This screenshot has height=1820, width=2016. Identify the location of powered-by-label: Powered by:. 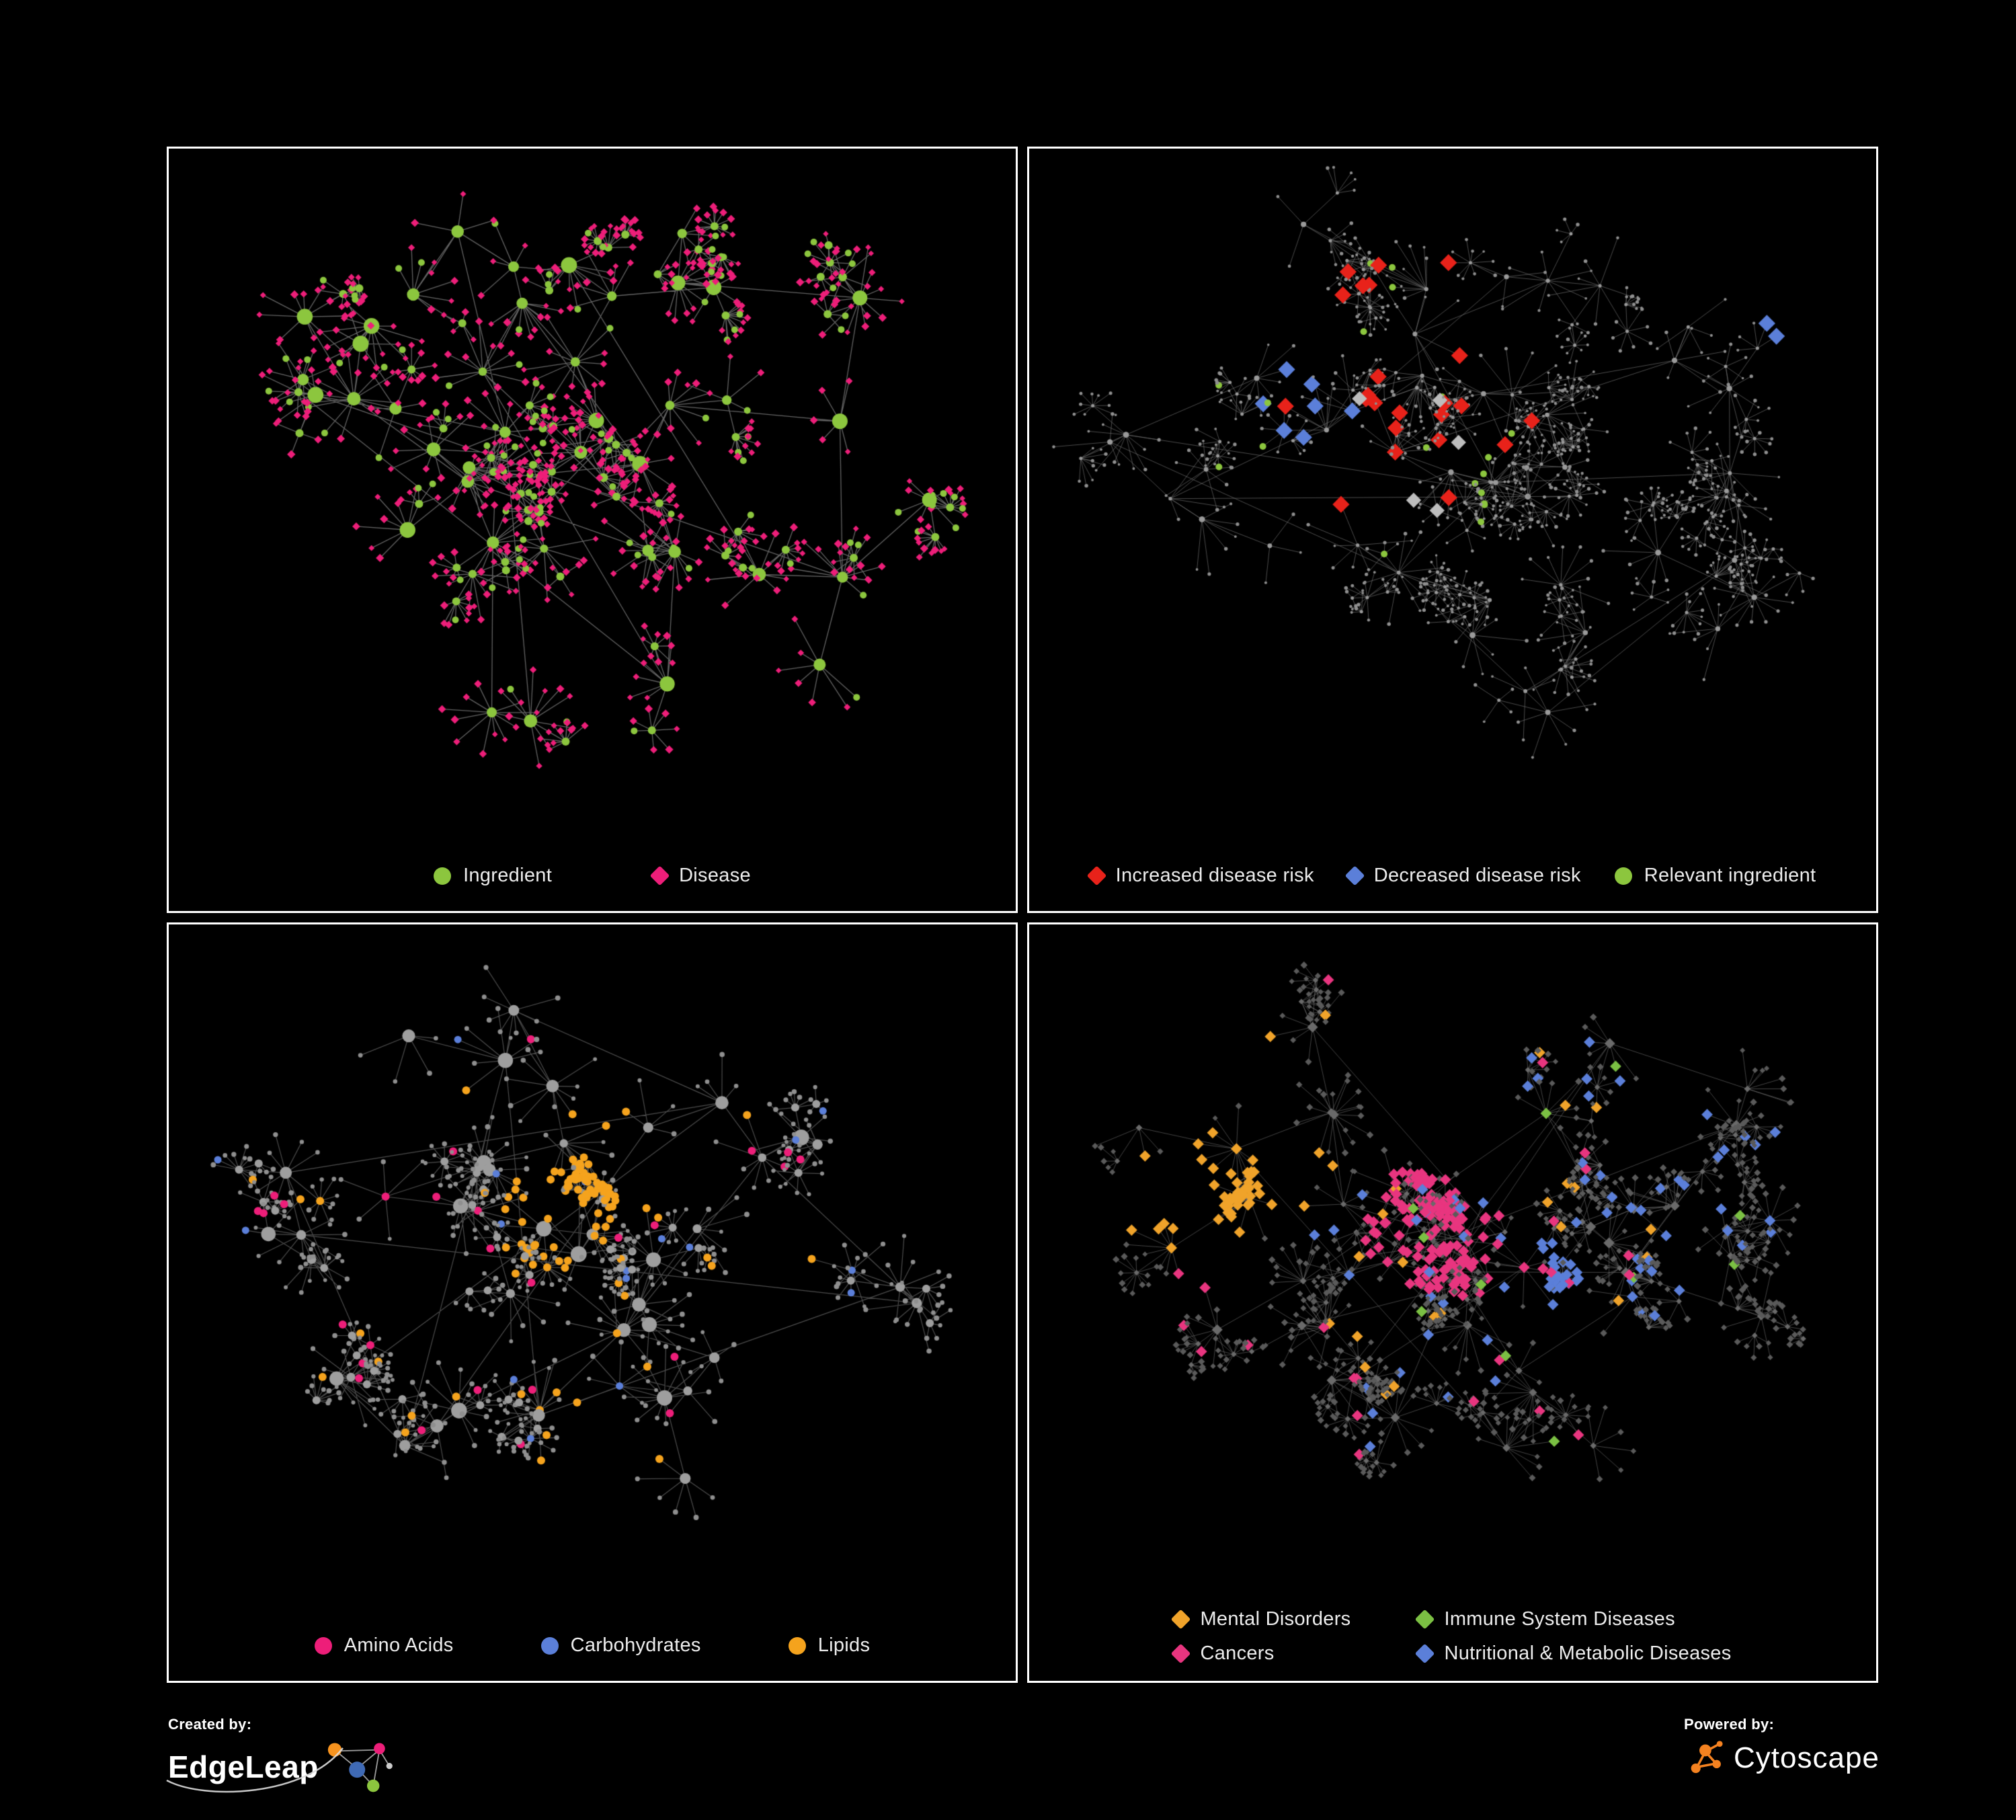
(1729, 1724).